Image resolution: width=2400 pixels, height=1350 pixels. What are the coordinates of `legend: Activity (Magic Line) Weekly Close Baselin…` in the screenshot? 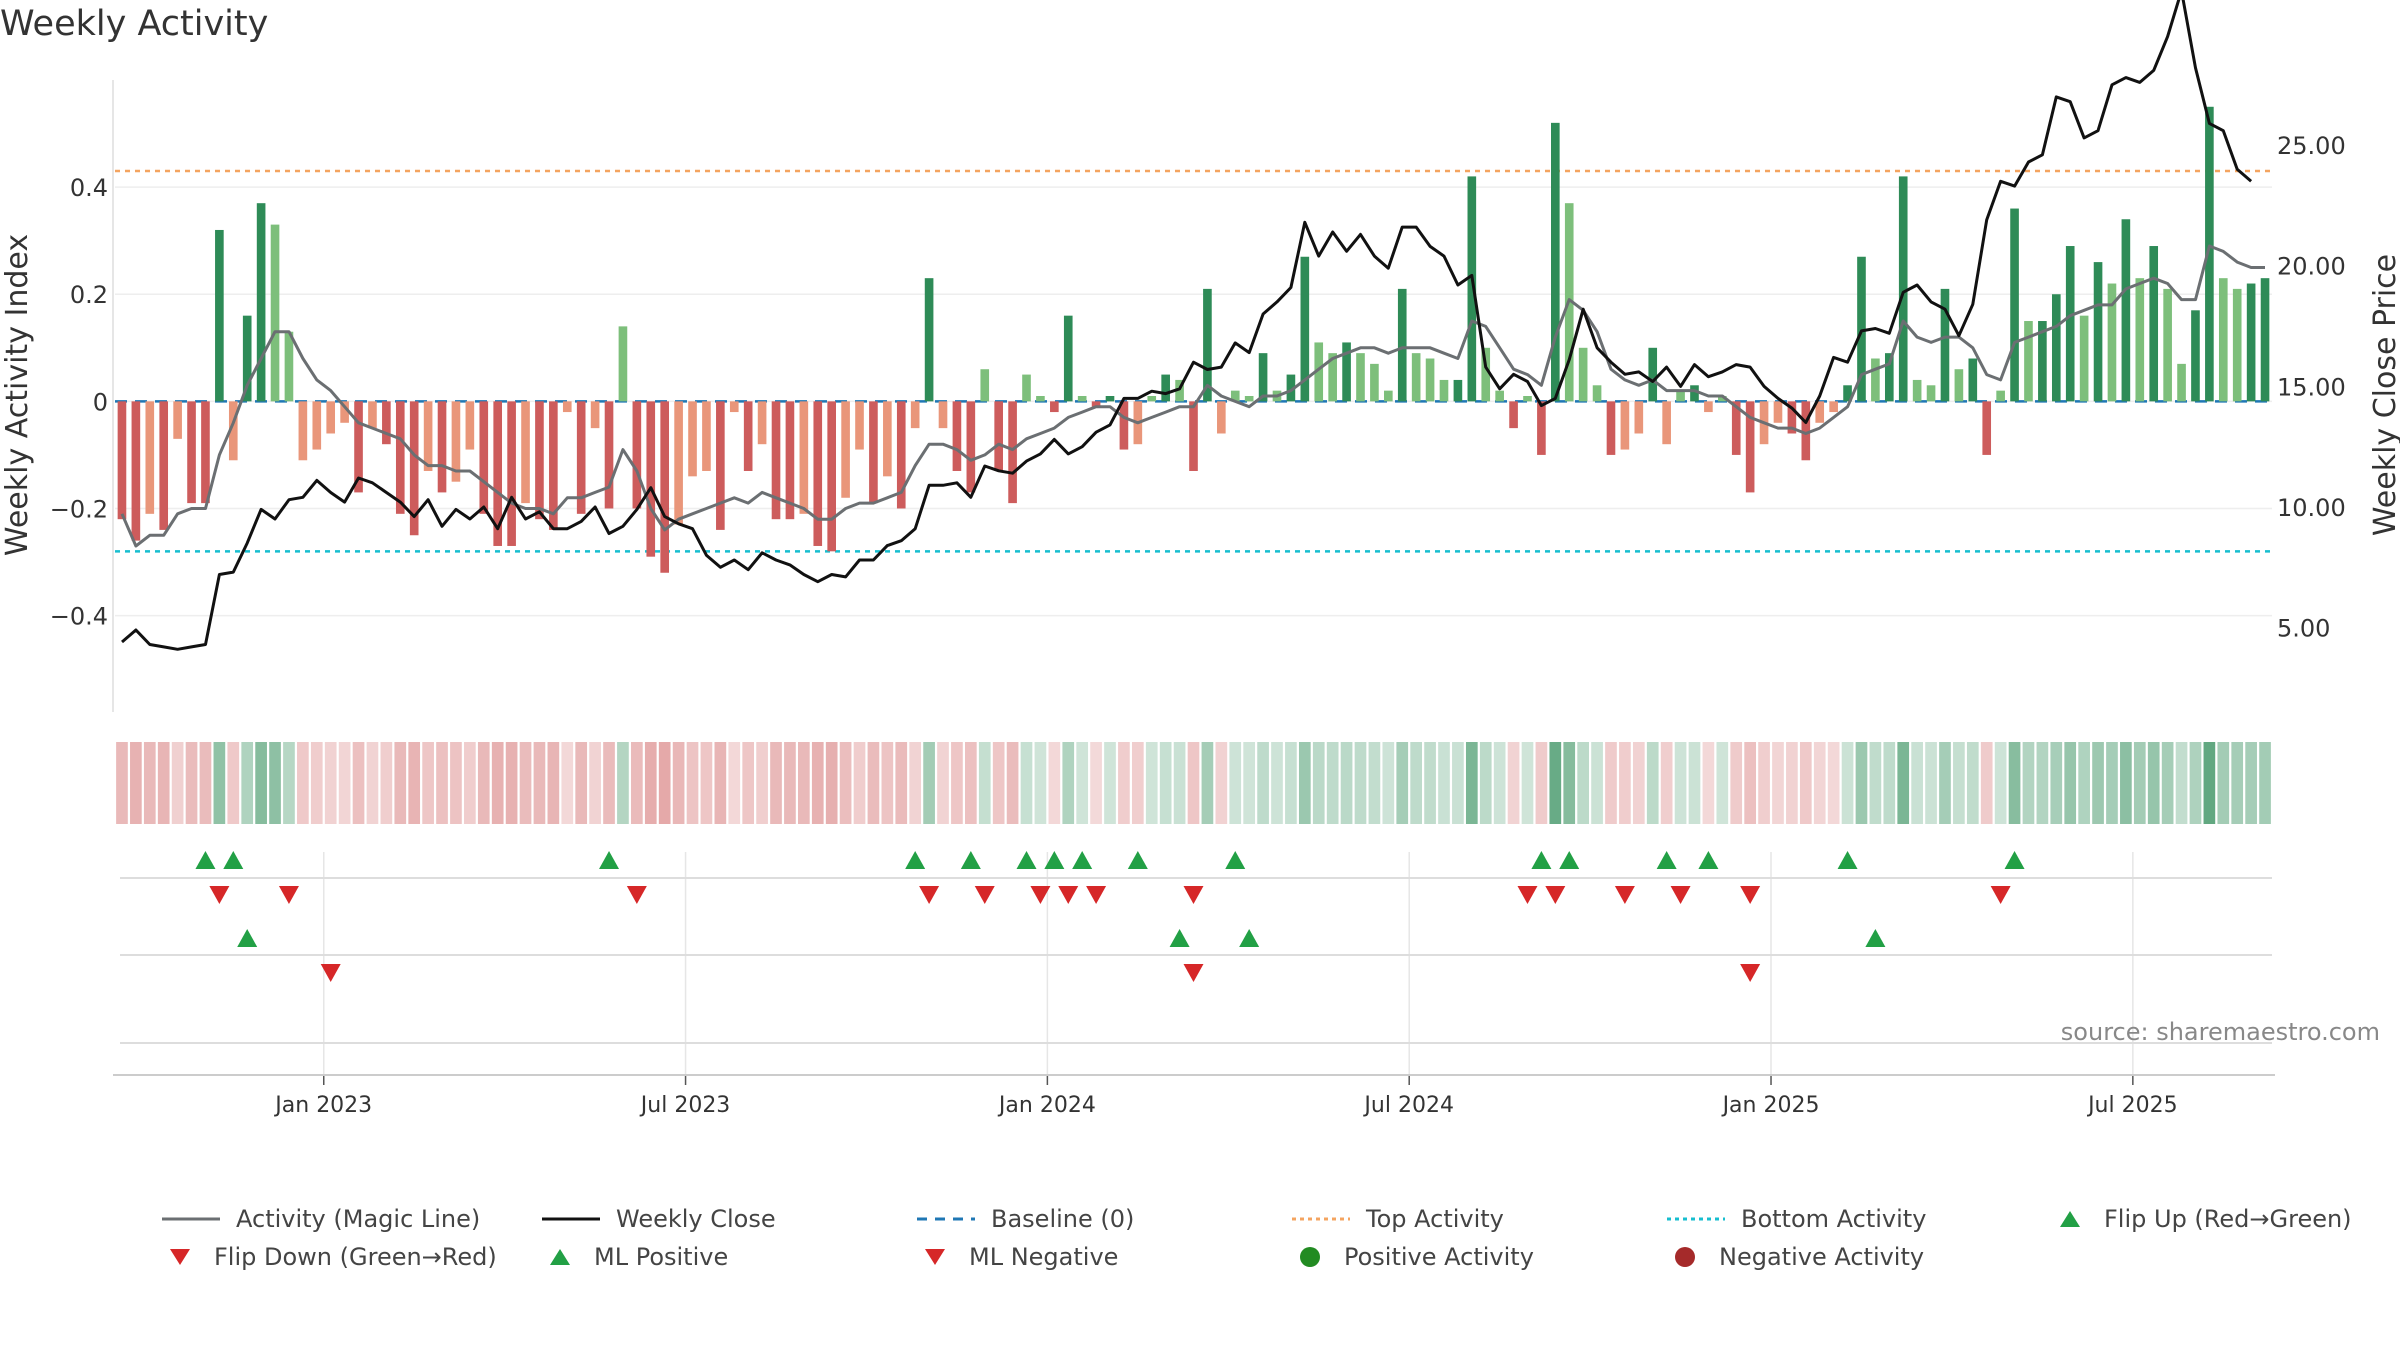 It's located at (1280, 1250).